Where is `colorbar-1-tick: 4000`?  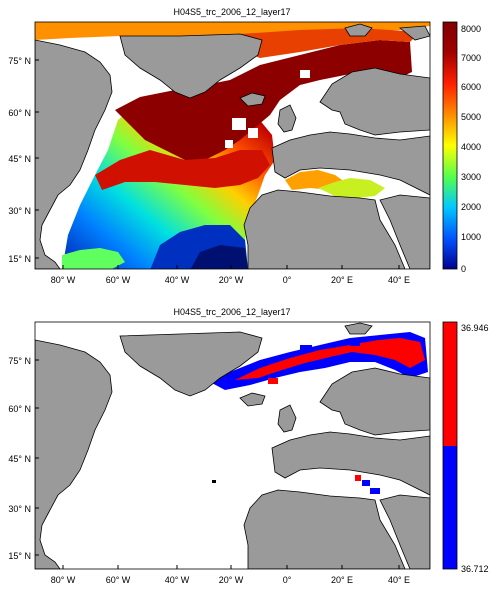 colorbar-1-tick: 4000 is located at coordinates (471, 147).